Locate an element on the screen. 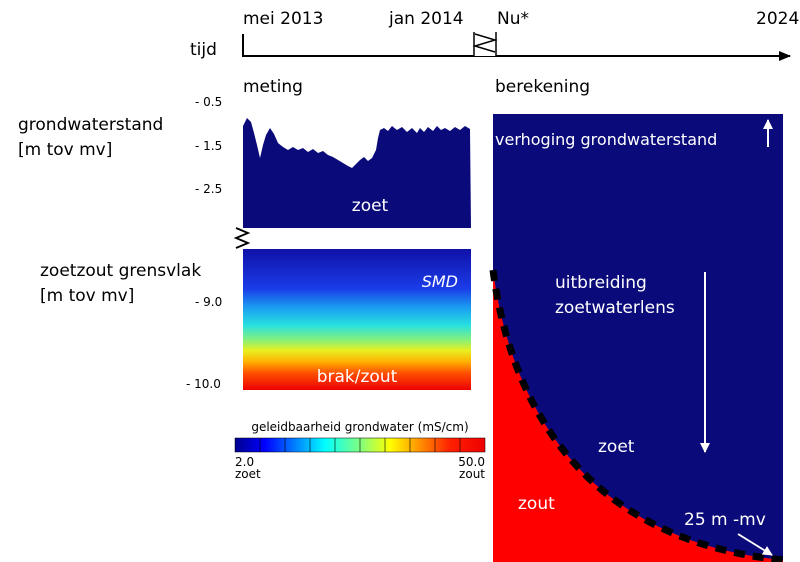 The width and height of the screenshot is (800, 562). timeline-label: tijd is located at coordinates (203, 50).